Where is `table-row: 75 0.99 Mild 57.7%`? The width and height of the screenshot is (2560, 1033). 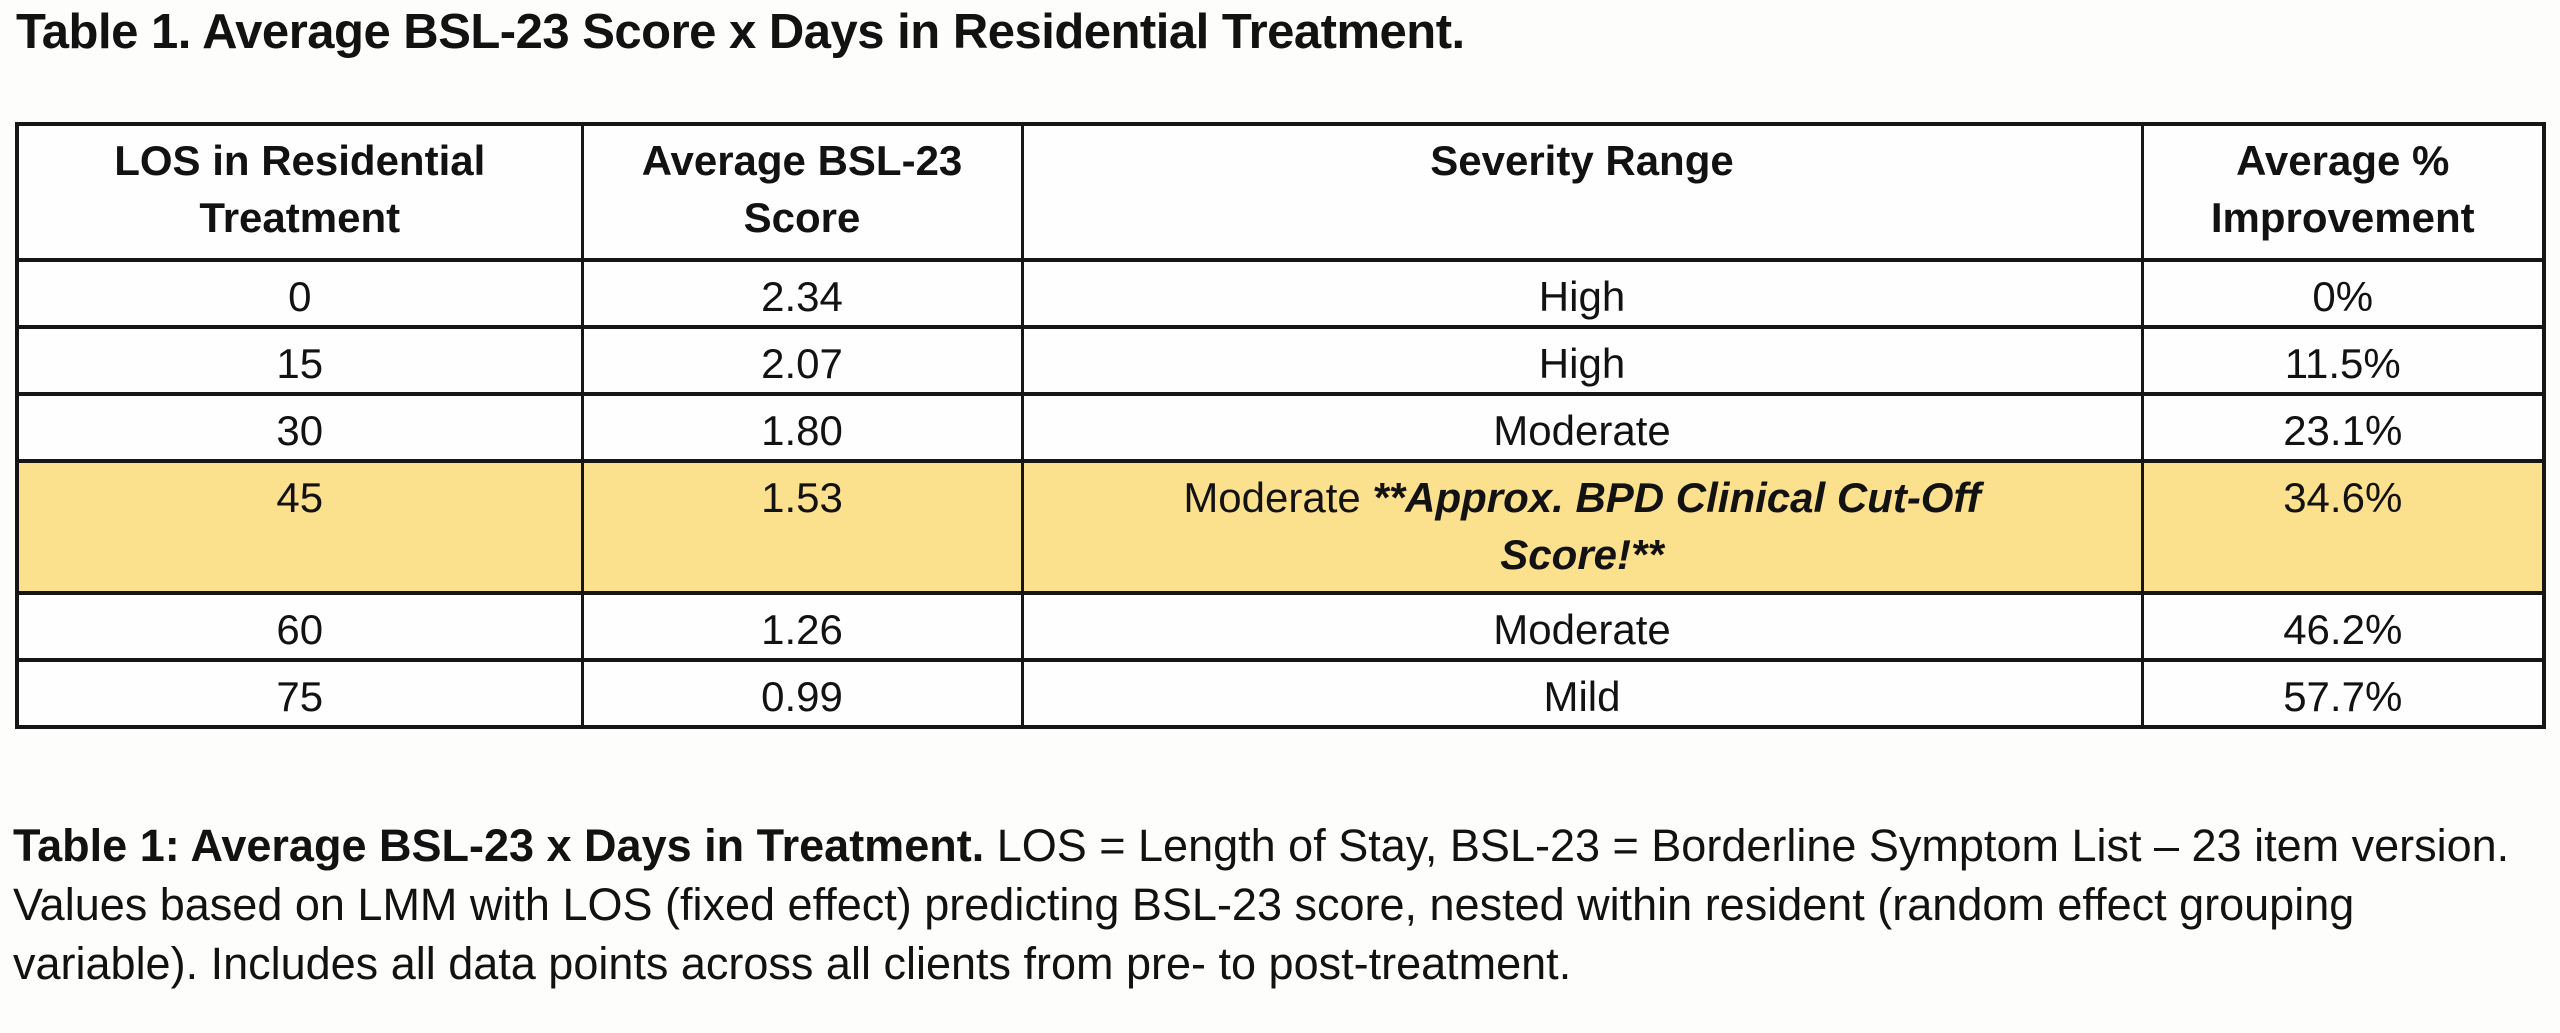 table-row: 75 0.99 Mild 57.7% is located at coordinates (1280, 693).